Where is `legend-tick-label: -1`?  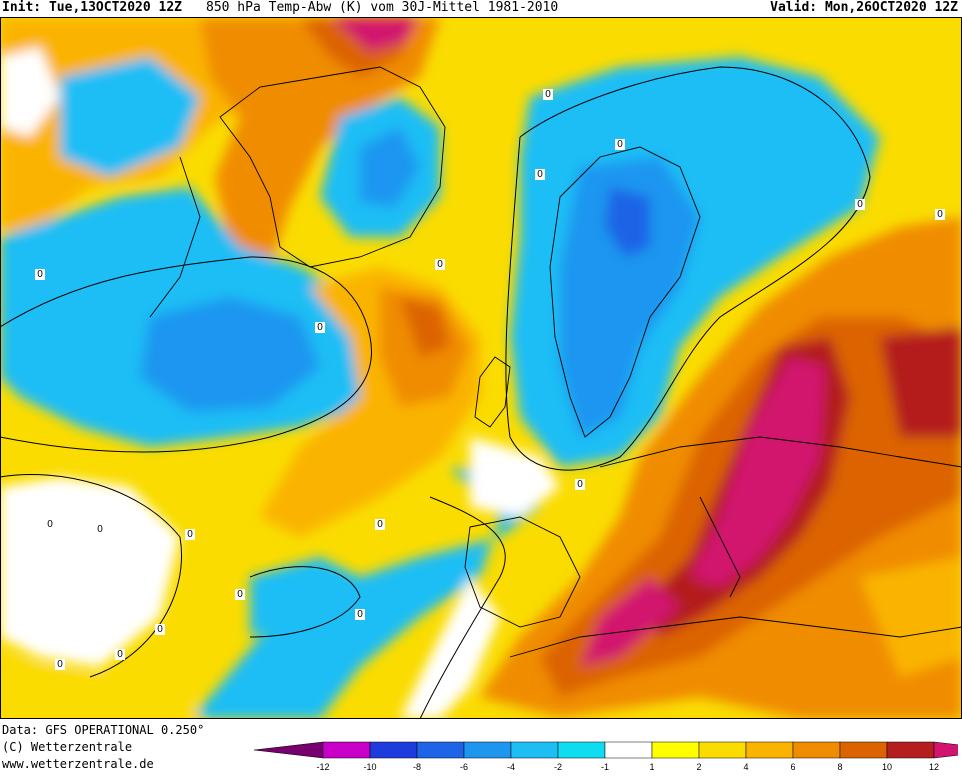 legend-tick-label: -1 is located at coordinates (605, 767).